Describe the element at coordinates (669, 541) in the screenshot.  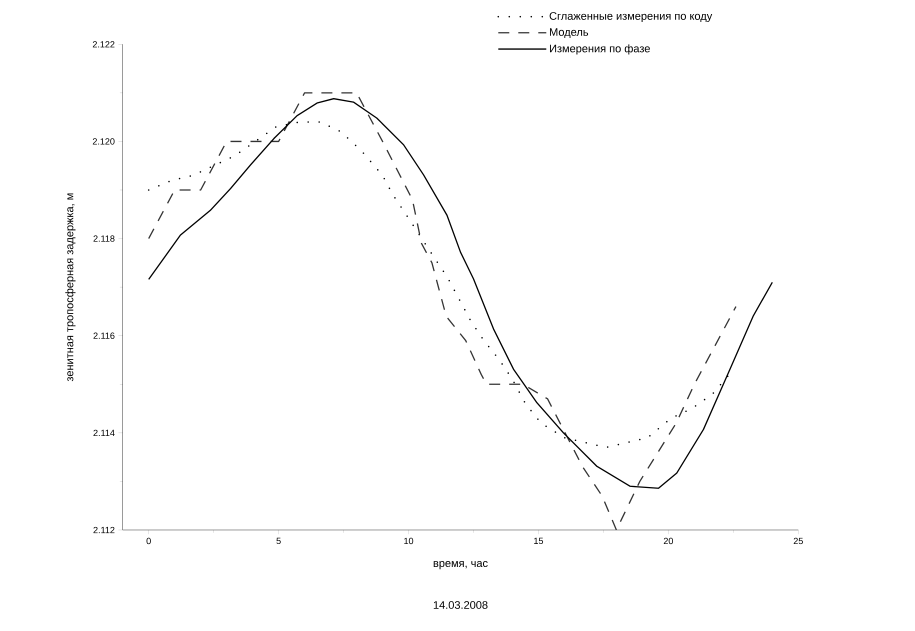
I see `x-tick-label: 20` at that location.